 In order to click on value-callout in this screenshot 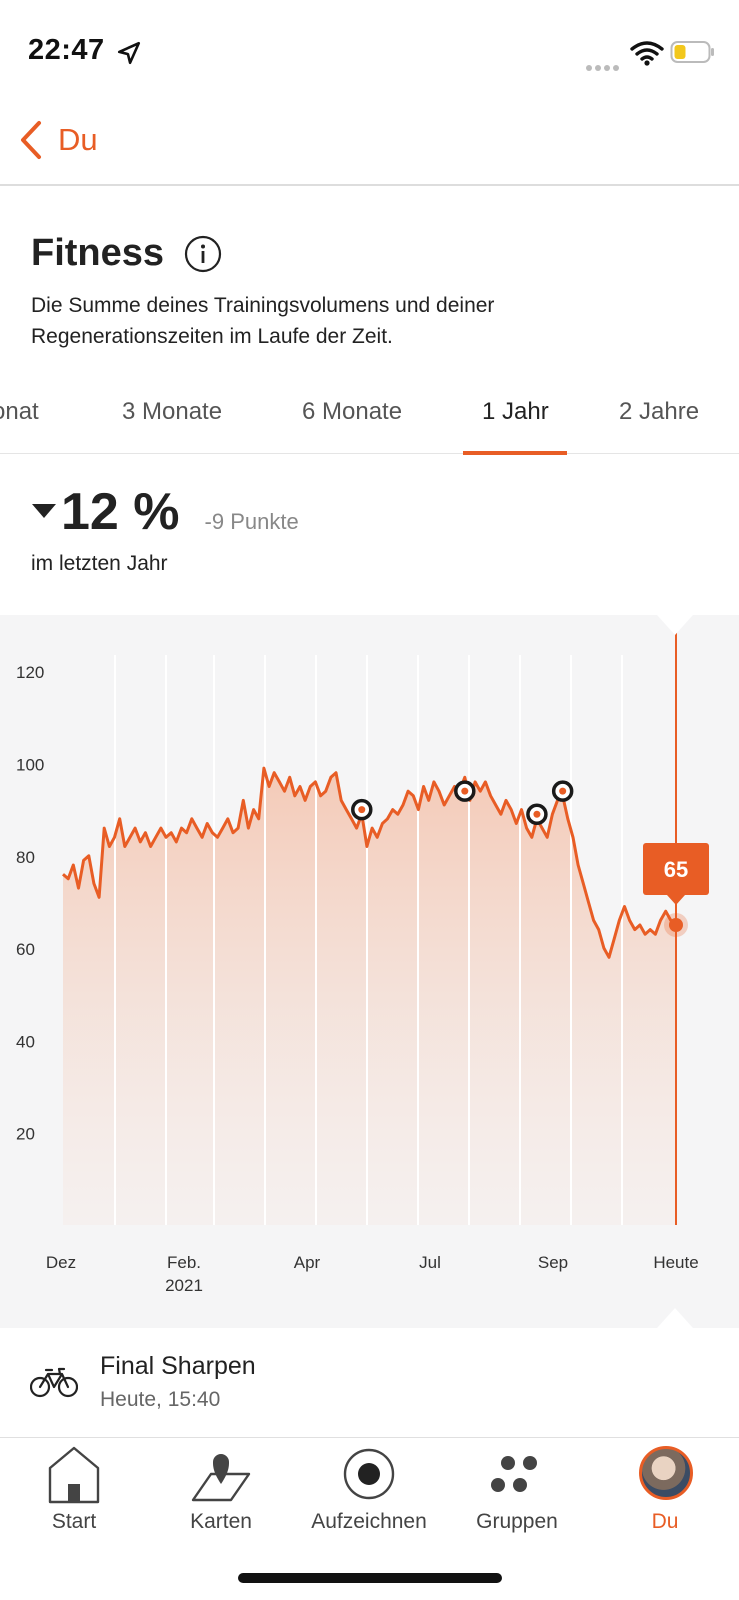, I will do `click(676, 869)`.